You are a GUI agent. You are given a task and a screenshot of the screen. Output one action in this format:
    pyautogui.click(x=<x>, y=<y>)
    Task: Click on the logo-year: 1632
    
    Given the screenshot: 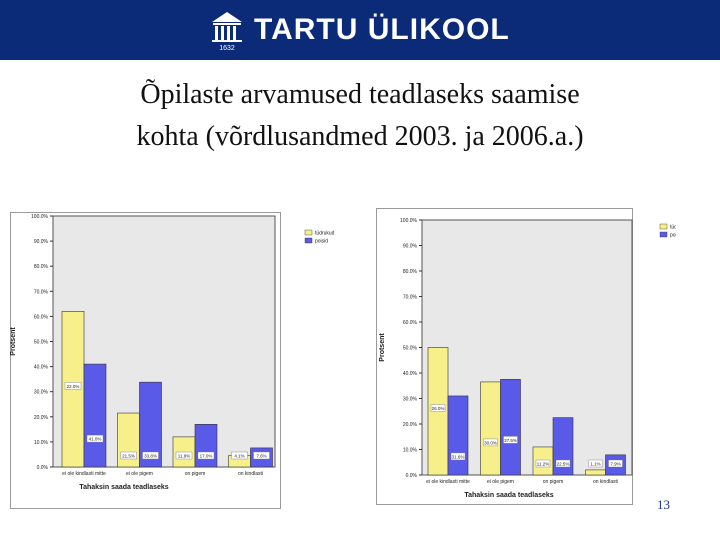 What is the action you would take?
    pyautogui.click(x=227, y=48)
    